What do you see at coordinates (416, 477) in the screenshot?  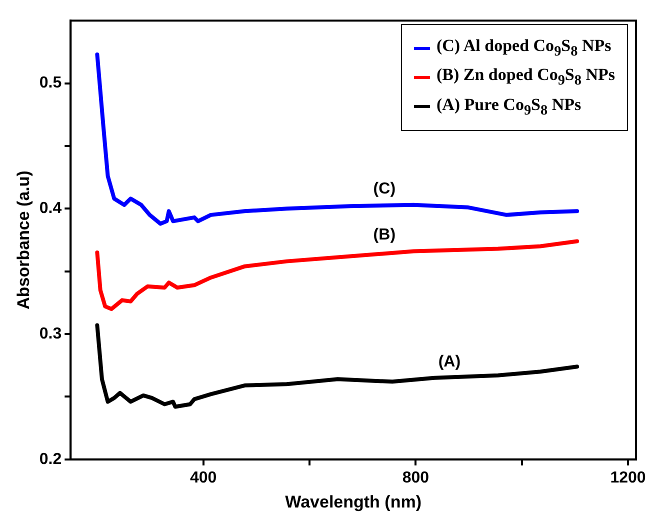 I see `x-tick-label: 800` at bounding box center [416, 477].